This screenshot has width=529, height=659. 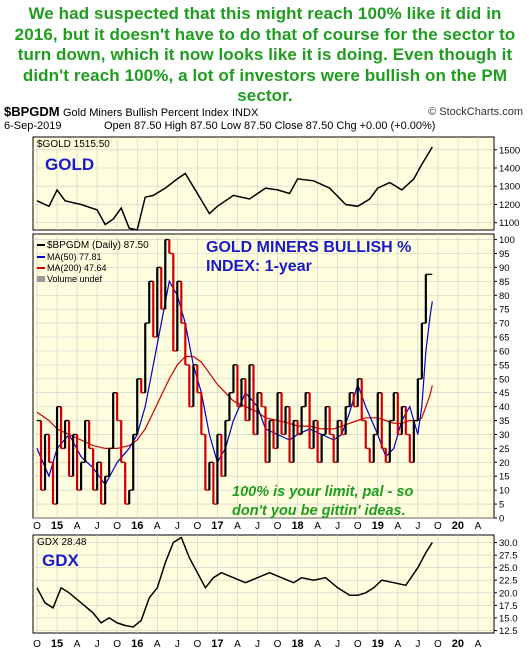 I want to click on bpgdm-title-1: GOLD MINERS BULLISH %, so click(x=308, y=247).